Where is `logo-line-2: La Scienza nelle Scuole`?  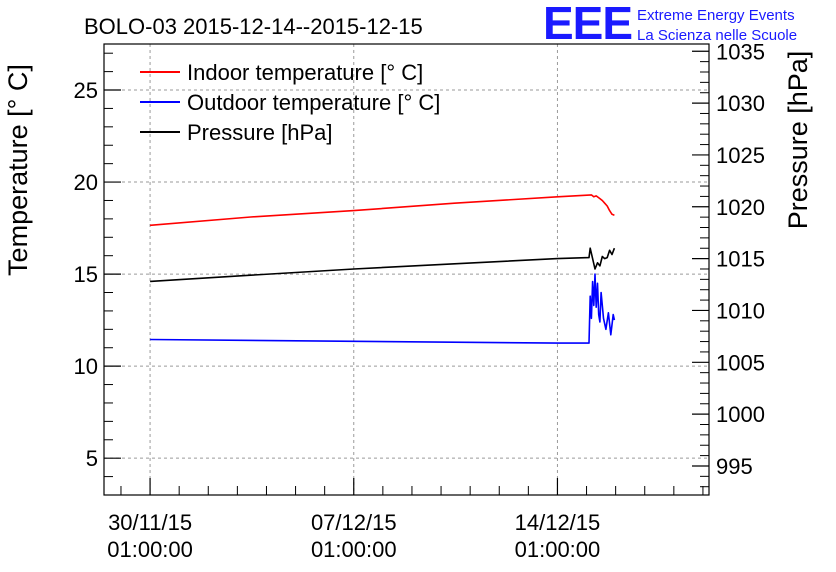 logo-line-2: La Scienza nelle Scuole is located at coordinates (717, 35).